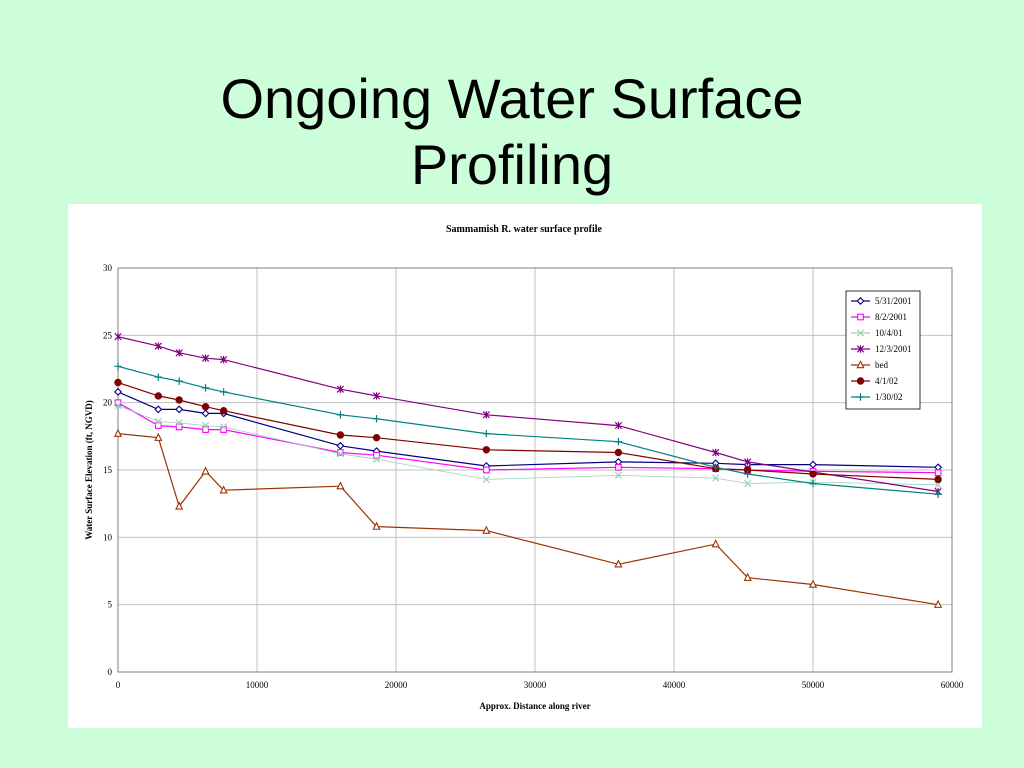 The width and height of the screenshot is (1024, 768). Describe the element at coordinates (110, 605) in the screenshot. I see `y-tick-label: 5` at that location.